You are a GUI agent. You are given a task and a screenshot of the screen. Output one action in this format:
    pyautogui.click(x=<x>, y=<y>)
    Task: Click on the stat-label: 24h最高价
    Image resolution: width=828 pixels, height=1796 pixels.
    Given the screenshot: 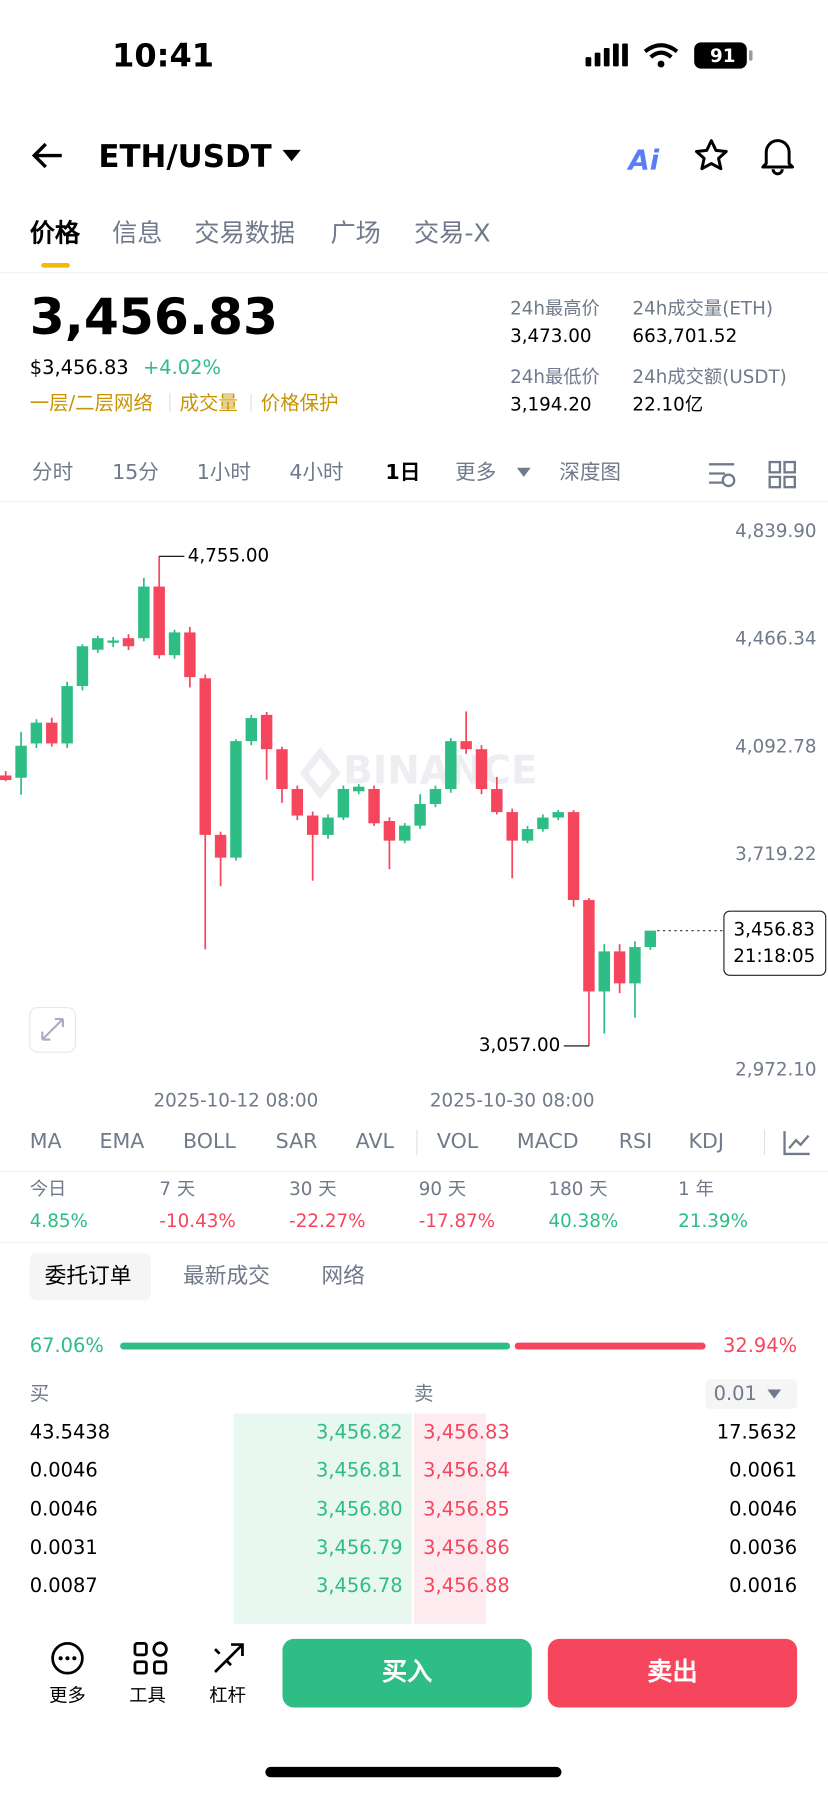 What is the action you would take?
    pyautogui.click(x=555, y=308)
    